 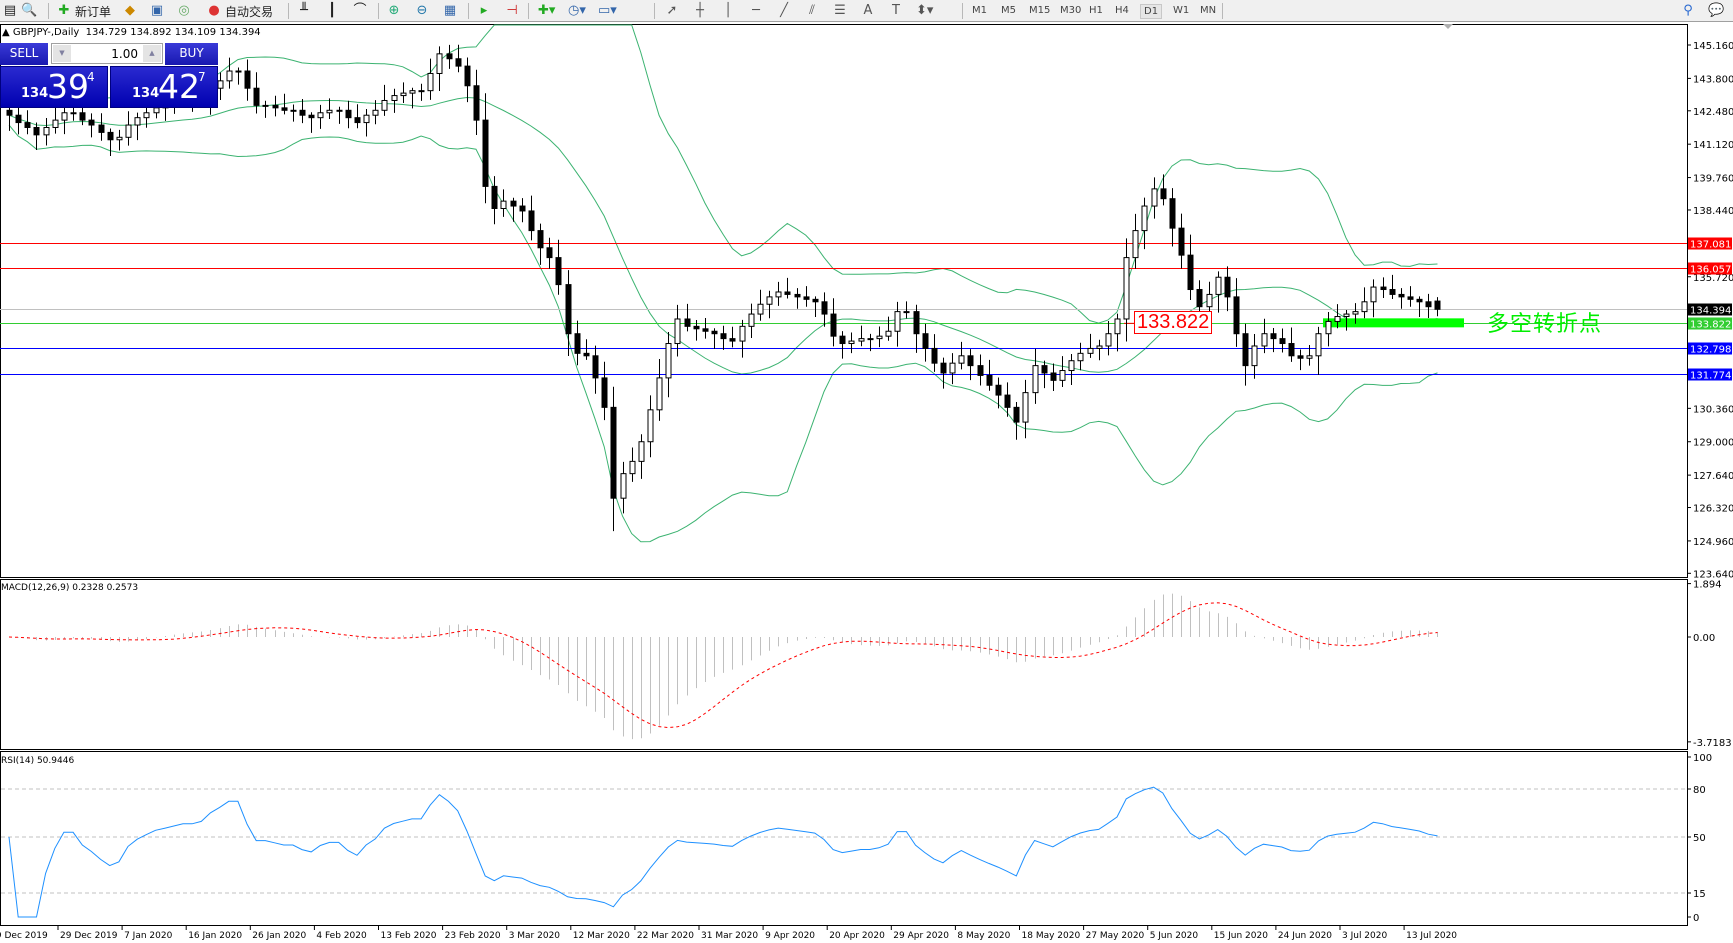 I want to click on date-label: 3 Jul 2020, so click(x=1364, y=936).